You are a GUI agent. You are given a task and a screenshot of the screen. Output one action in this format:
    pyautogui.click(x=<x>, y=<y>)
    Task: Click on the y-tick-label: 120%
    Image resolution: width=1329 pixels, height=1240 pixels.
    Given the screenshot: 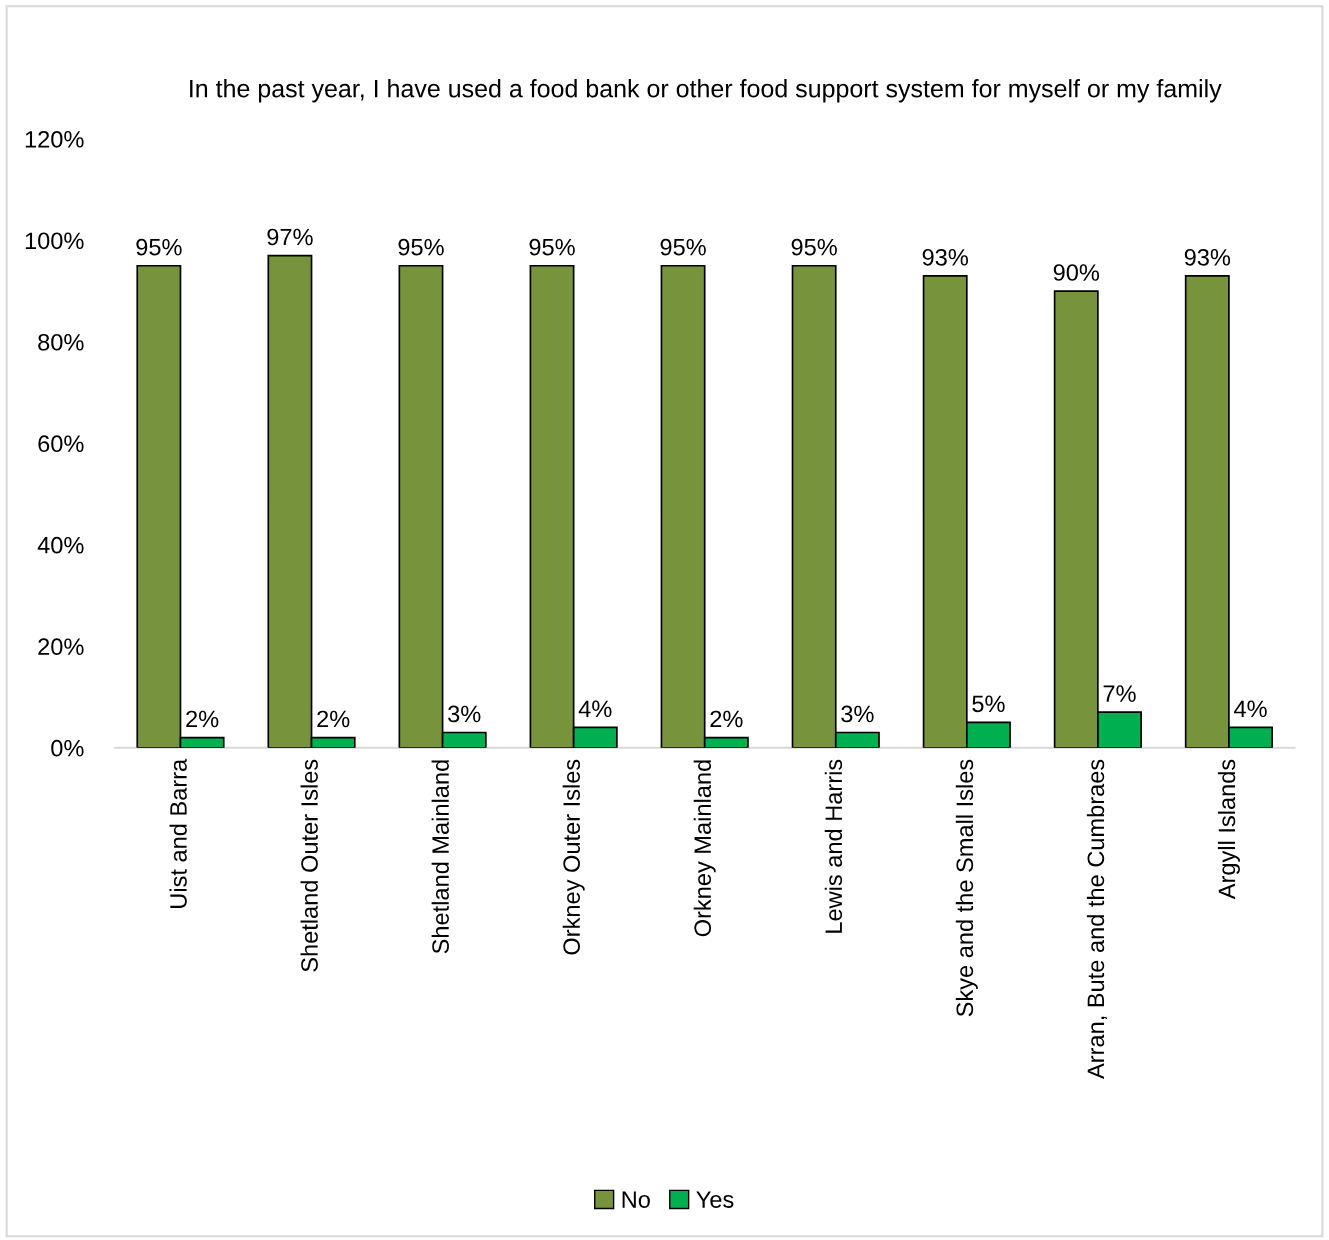 What is the action you would take?
    pyautogui.click(x=54, y=139)
    